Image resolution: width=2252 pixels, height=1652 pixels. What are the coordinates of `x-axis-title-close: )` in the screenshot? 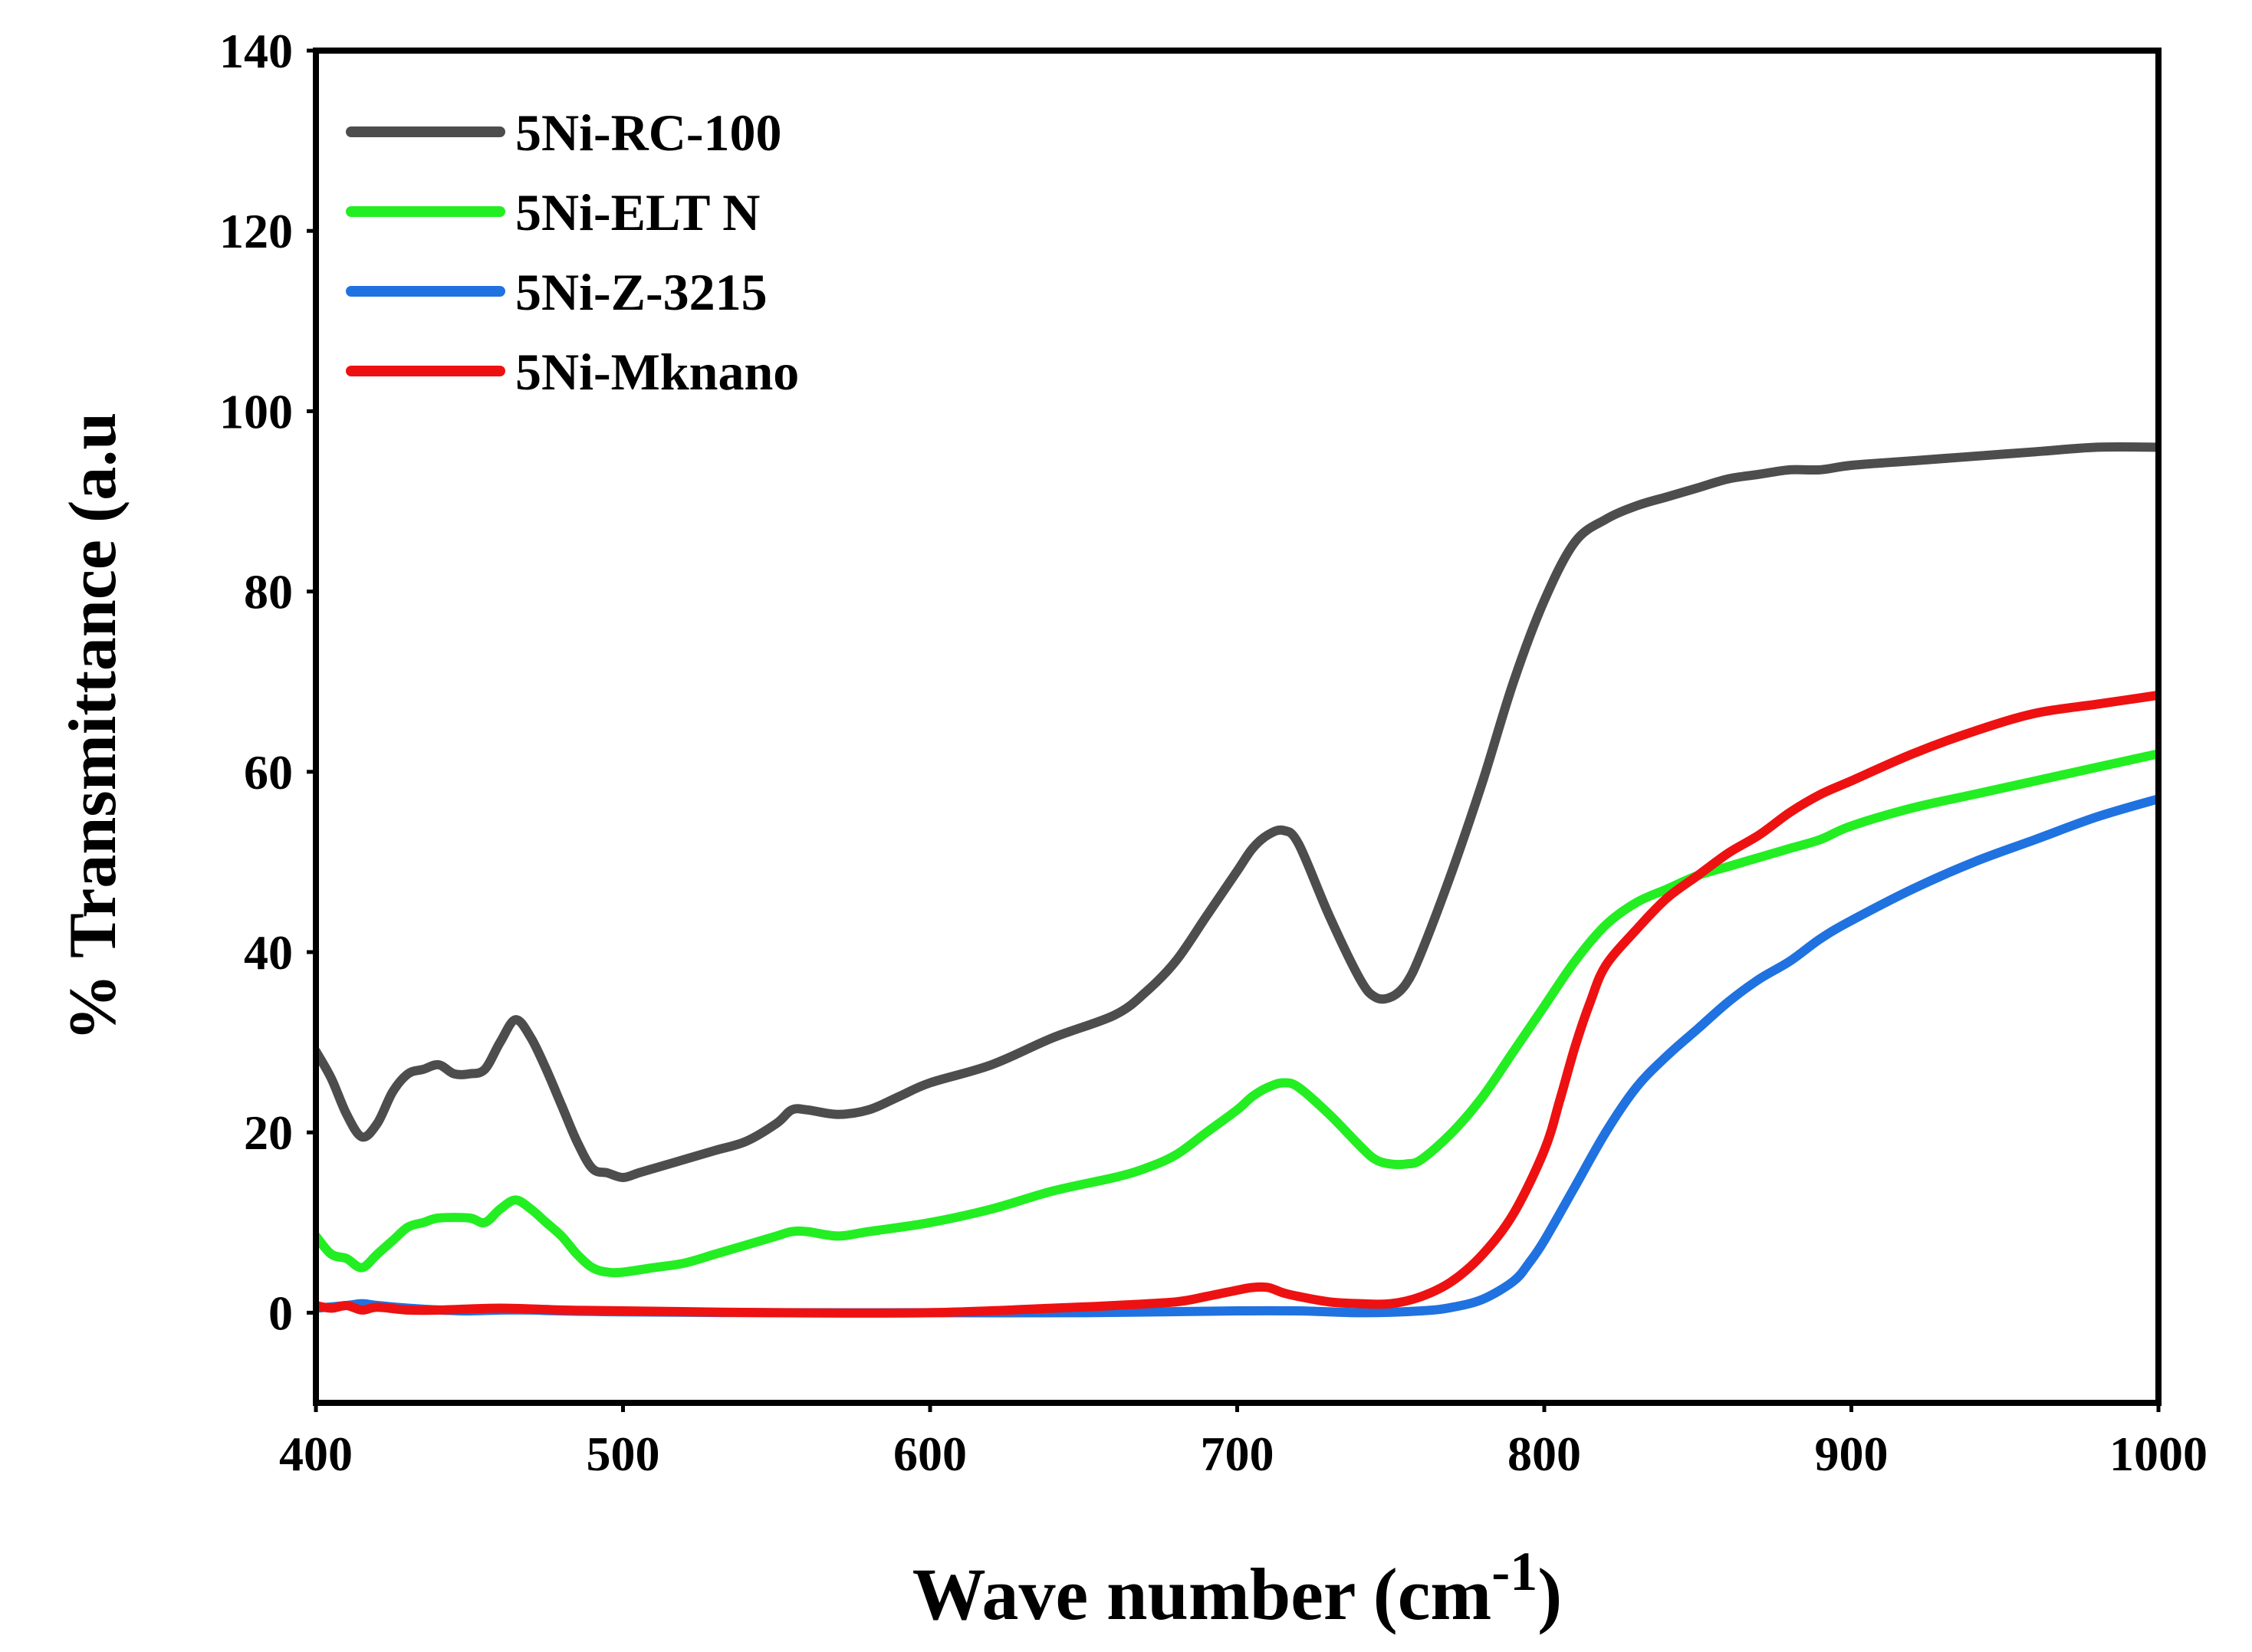 It's located at (1549, 1594).